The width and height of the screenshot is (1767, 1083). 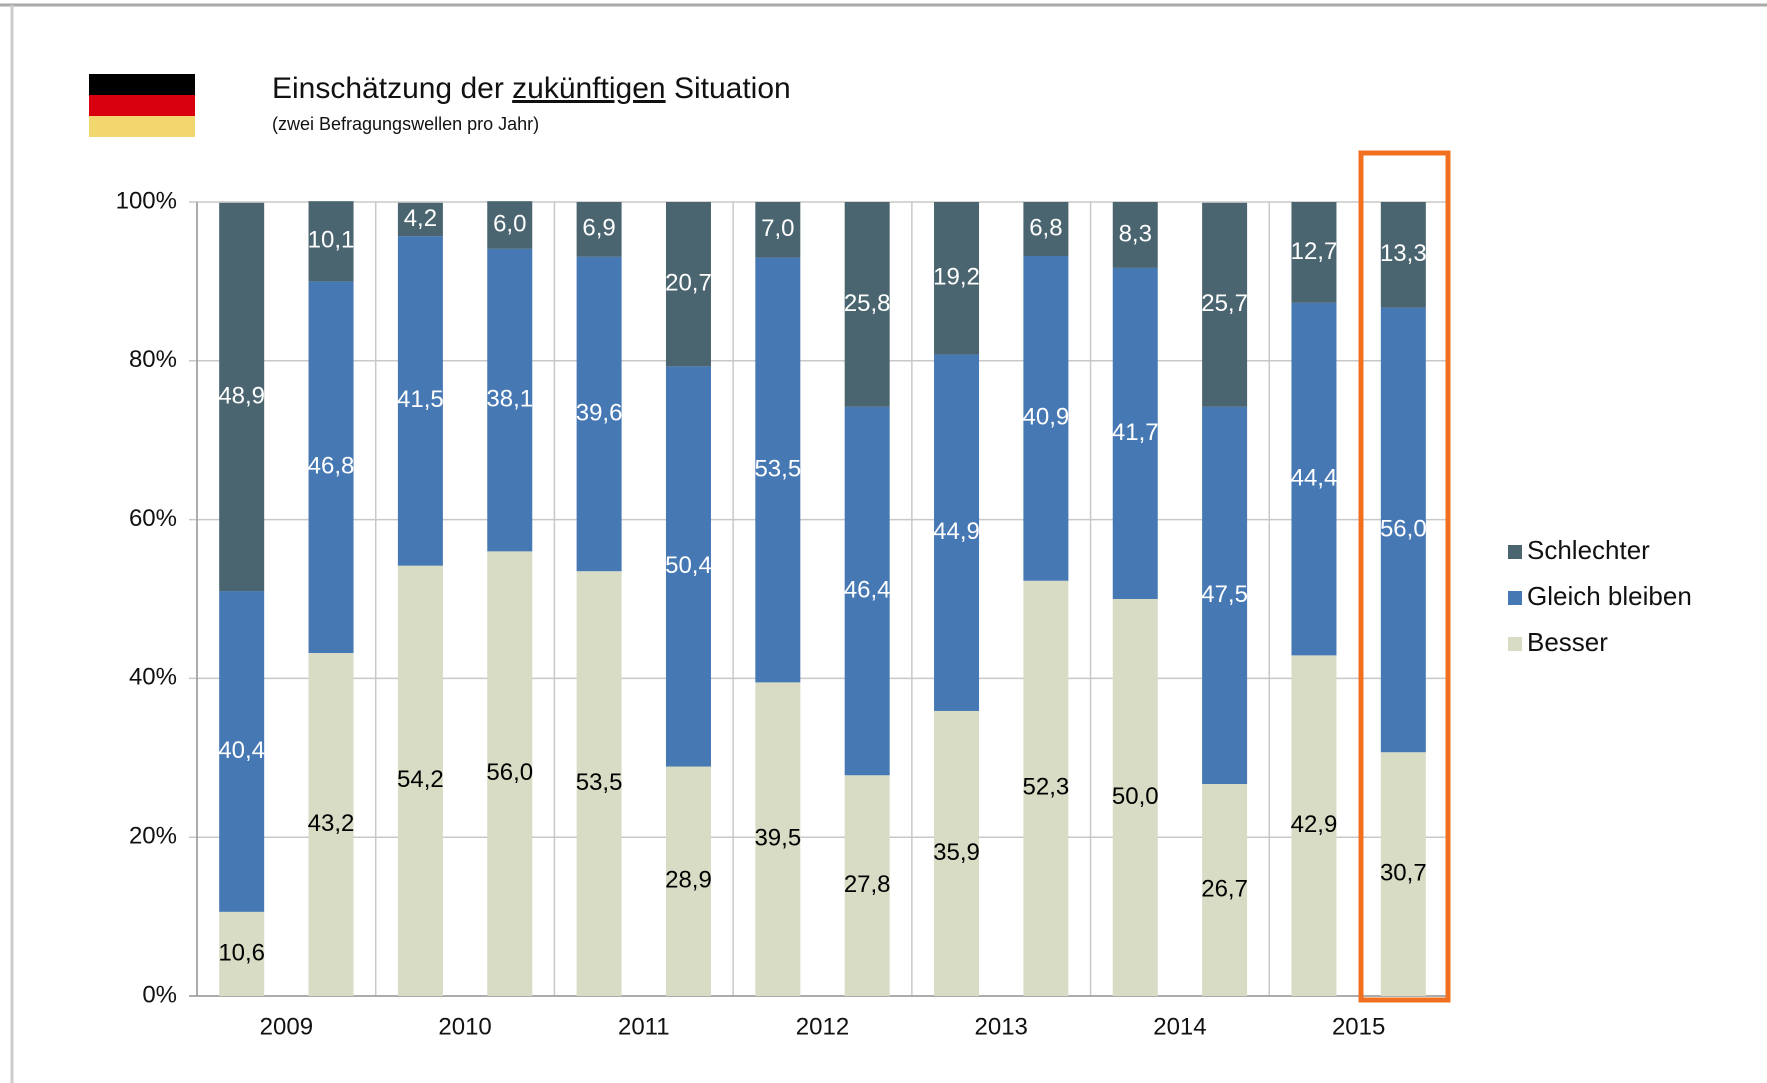 I want to click on legend-label: Gleich bleiben, so click(x=1609, y=596).